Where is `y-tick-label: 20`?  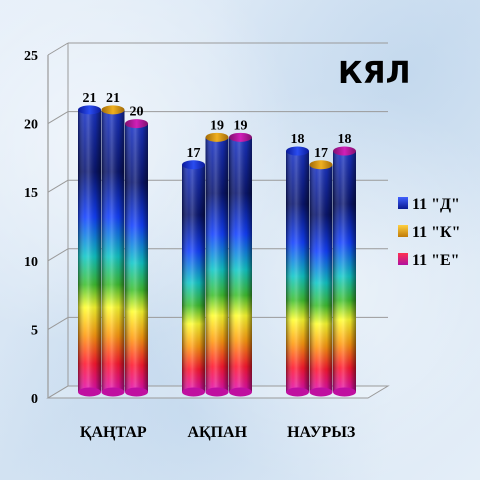 y-tick-label: 20 is located at coordinates (31, 125).